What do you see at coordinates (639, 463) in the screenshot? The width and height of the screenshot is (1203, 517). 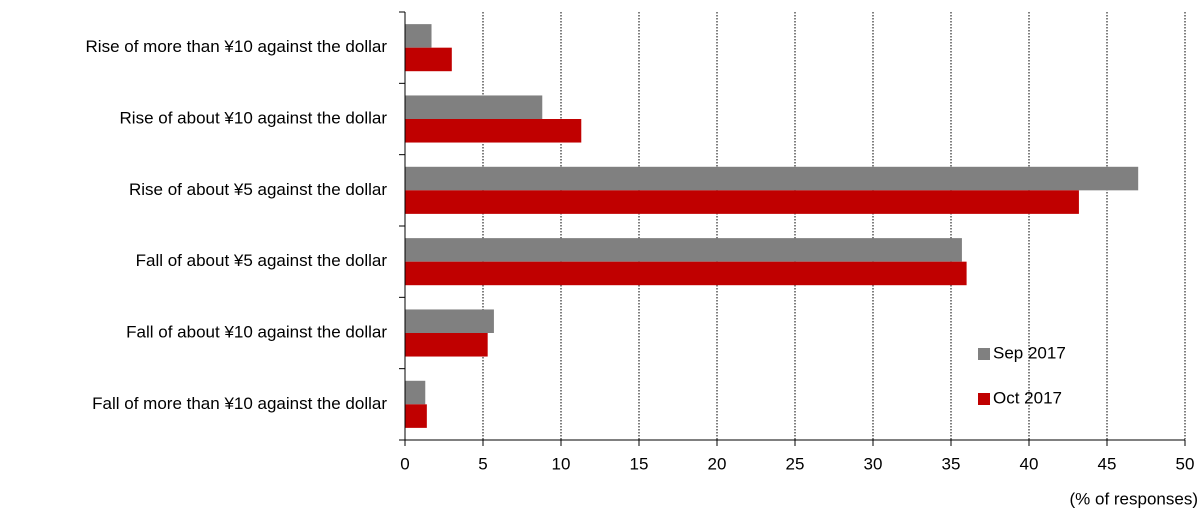 I see `x-tick-label: 15` at bounding box center [639, 463].